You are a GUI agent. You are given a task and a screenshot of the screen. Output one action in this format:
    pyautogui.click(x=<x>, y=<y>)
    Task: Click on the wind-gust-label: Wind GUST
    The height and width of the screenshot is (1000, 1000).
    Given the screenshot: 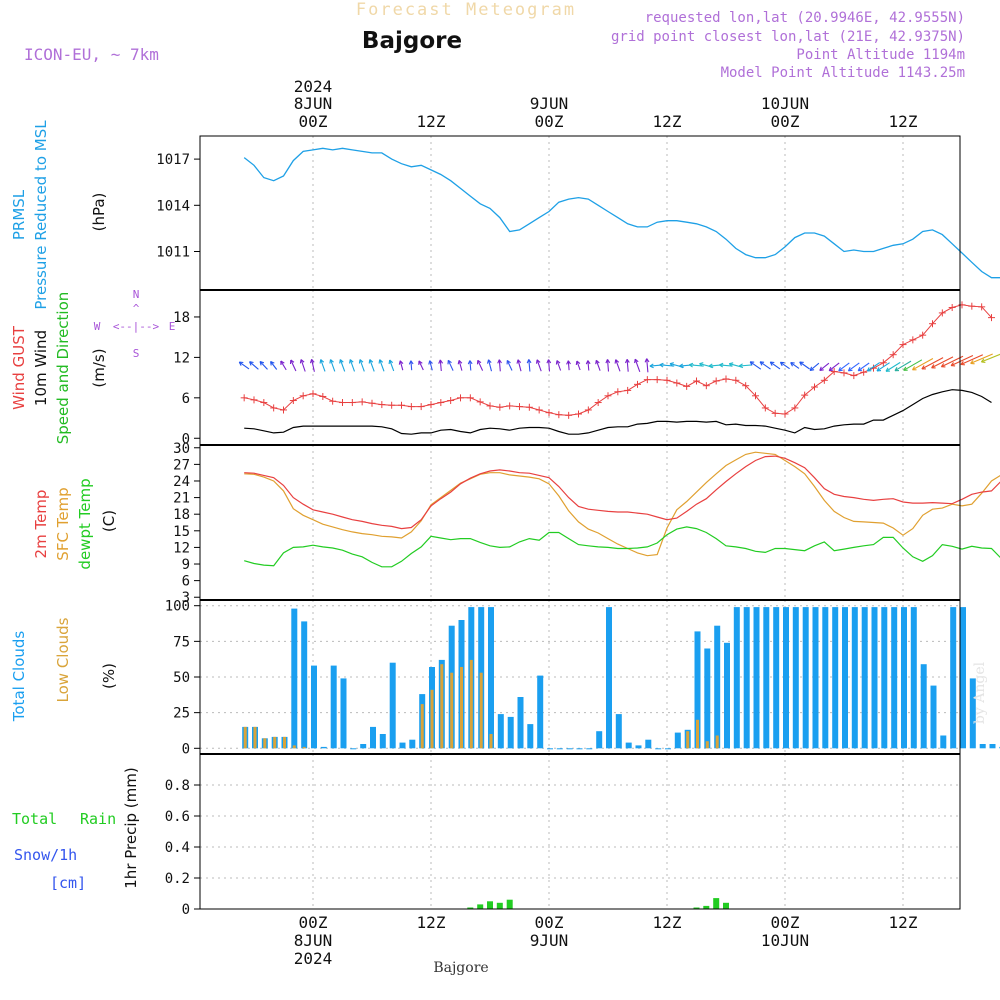 What is the action you would take?
    pyautogui.click(x=19, y=367)
    